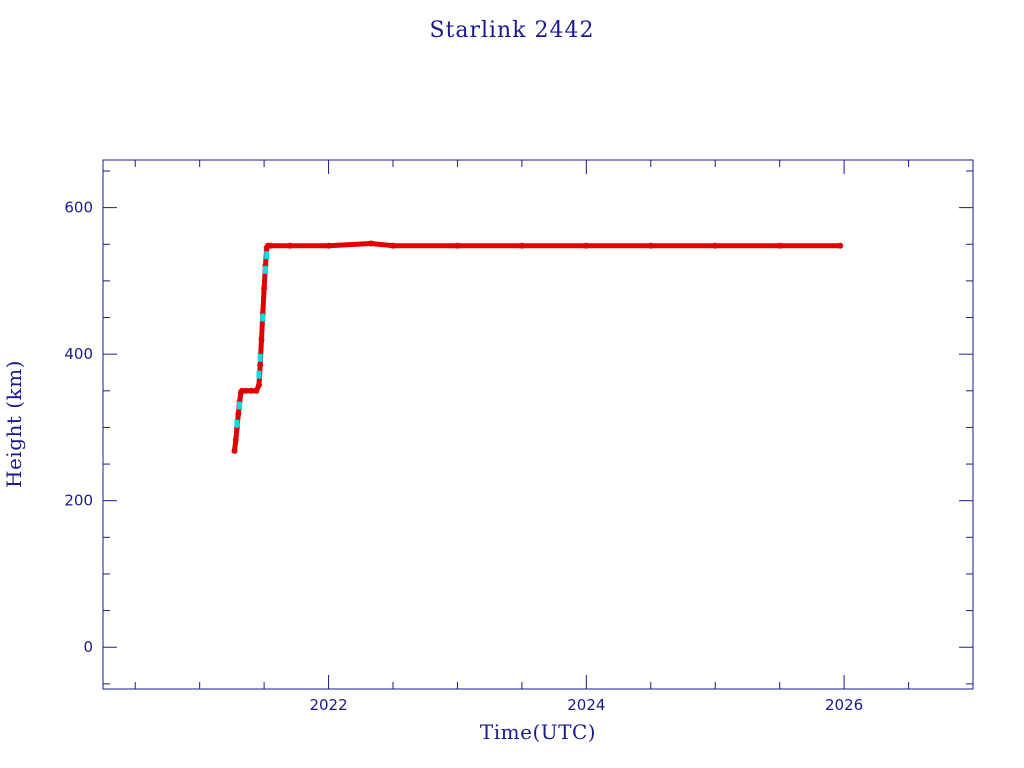 The width and height of the screenshot is (1024, 768). I want to click on x-tick-label: 2024, so click(586, 705).